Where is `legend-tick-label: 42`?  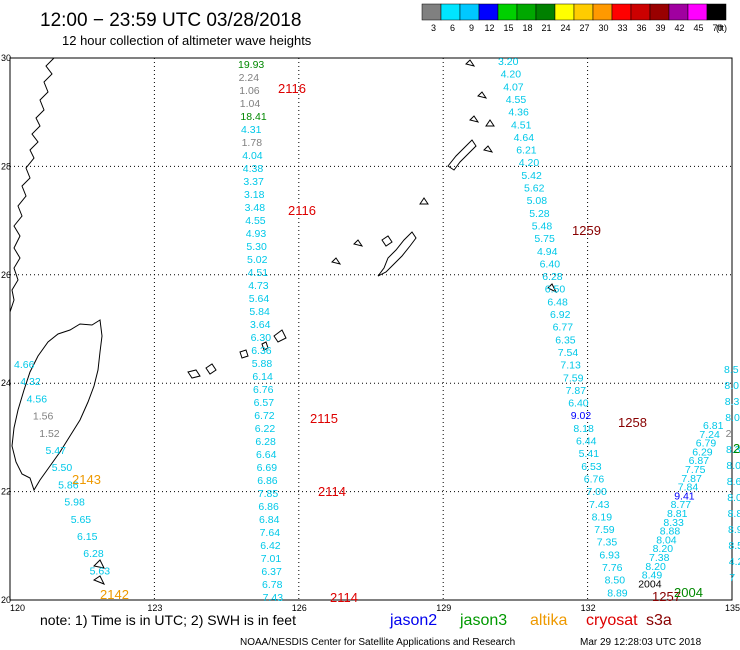 legend-tick-label: 42 is located at coordinates (679, 28).